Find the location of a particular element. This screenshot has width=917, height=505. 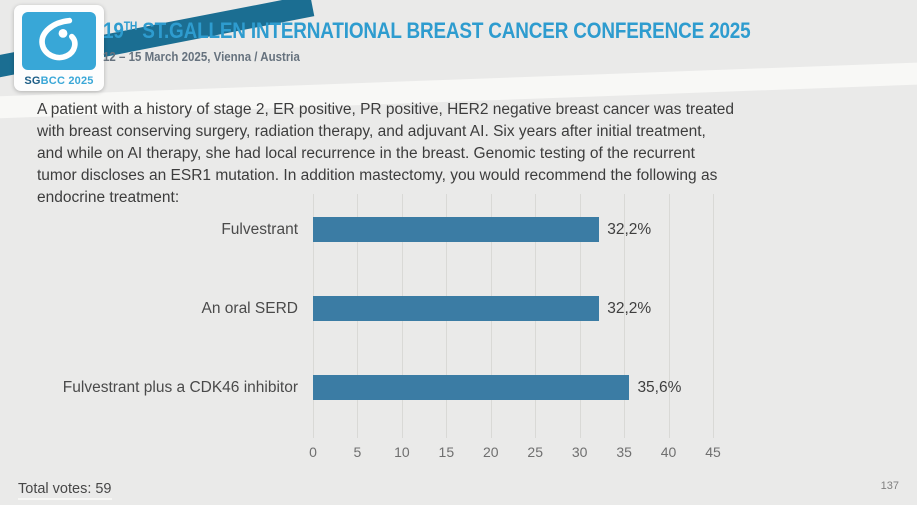

x-tick-label: 30 is located at coordinates (579, 452).